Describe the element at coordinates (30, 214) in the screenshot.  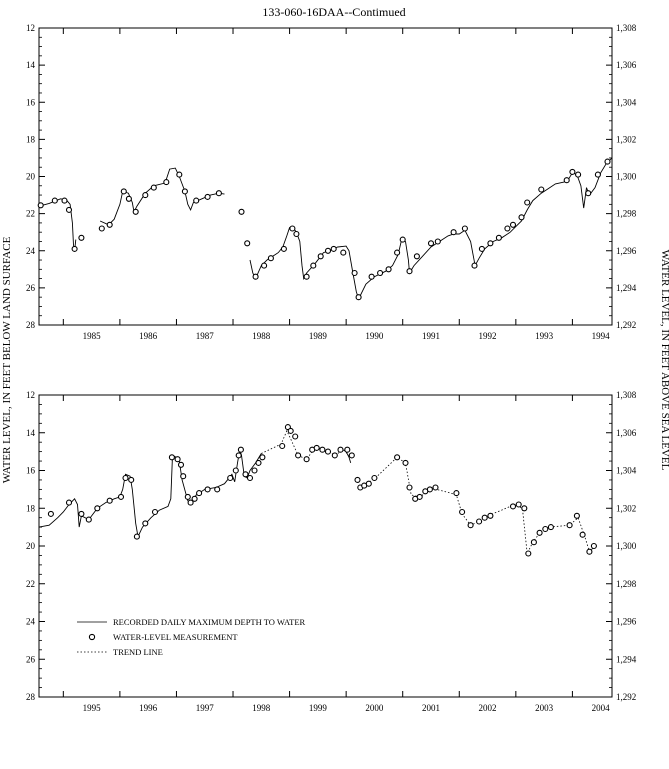
I see `y-tick-label-left: 22` at that location.